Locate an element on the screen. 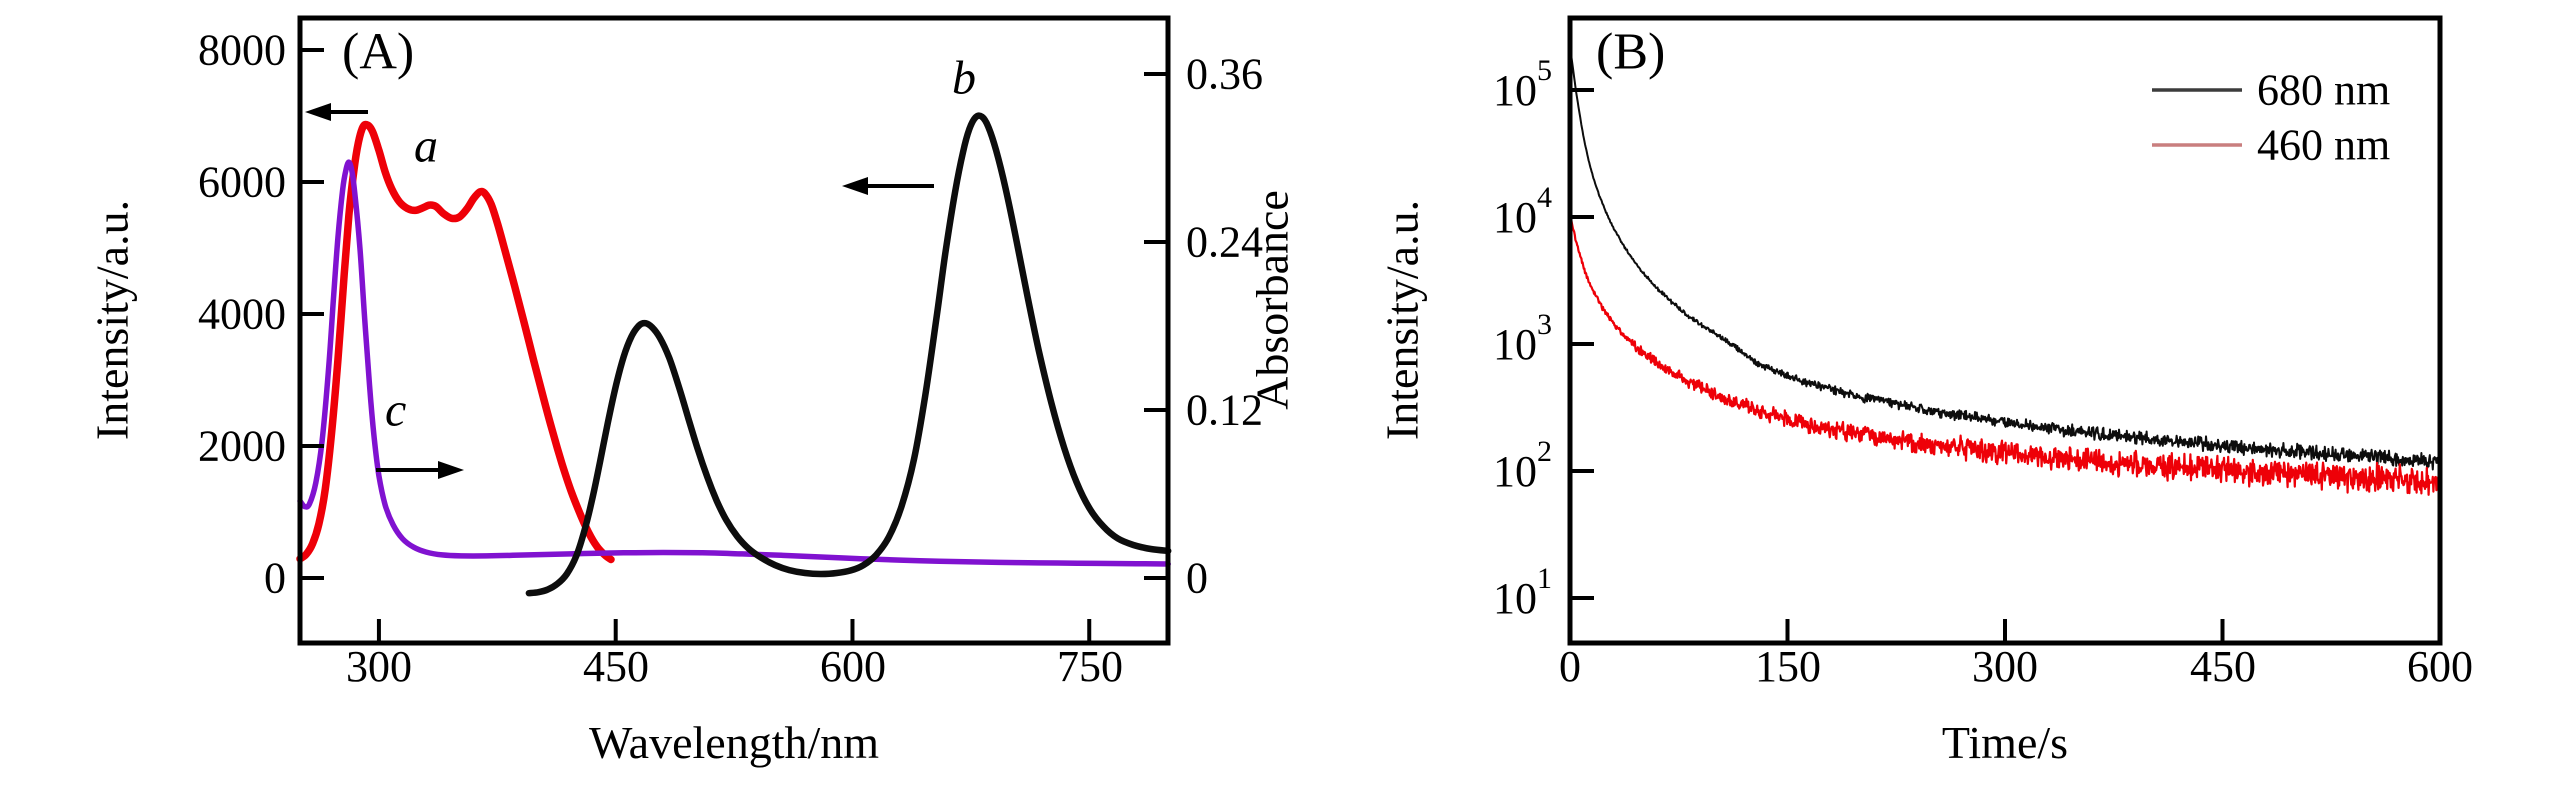  panel-a-yleft-tick-4000: 4000 is located at coordinates (242, 314).